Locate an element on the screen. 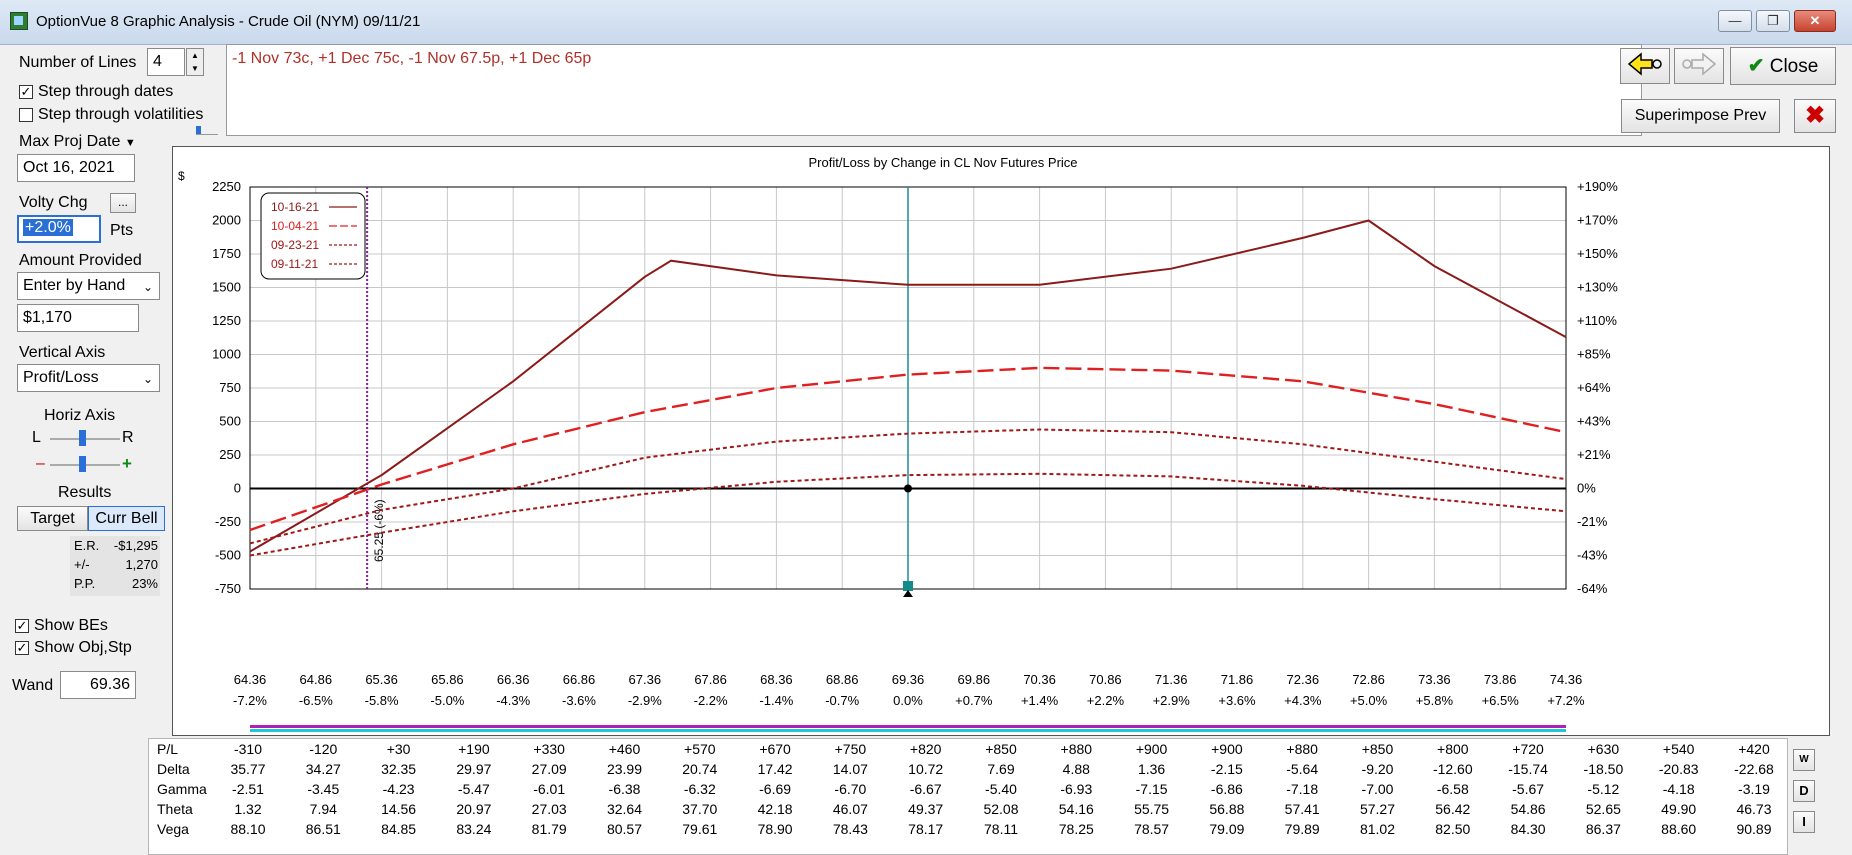  volty-chg-label: Volty Chg is located at coordinates (53, 202).